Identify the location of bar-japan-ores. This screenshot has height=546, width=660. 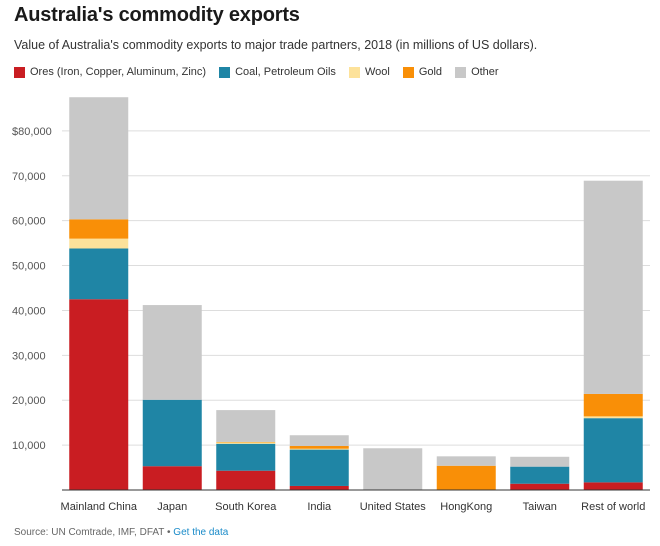
(172, 478).